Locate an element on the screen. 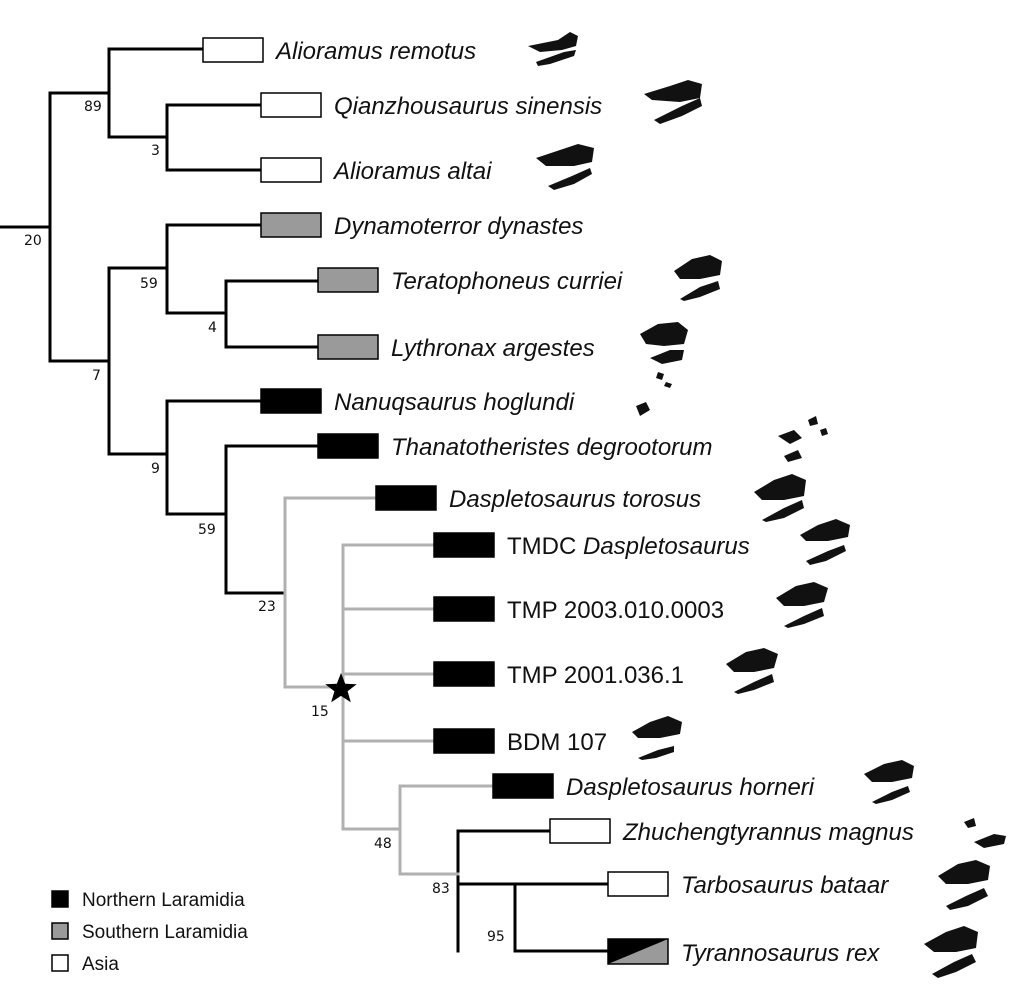  label-alioramus-remotus: Alioramus remotus is located at coordinates (375, 51).